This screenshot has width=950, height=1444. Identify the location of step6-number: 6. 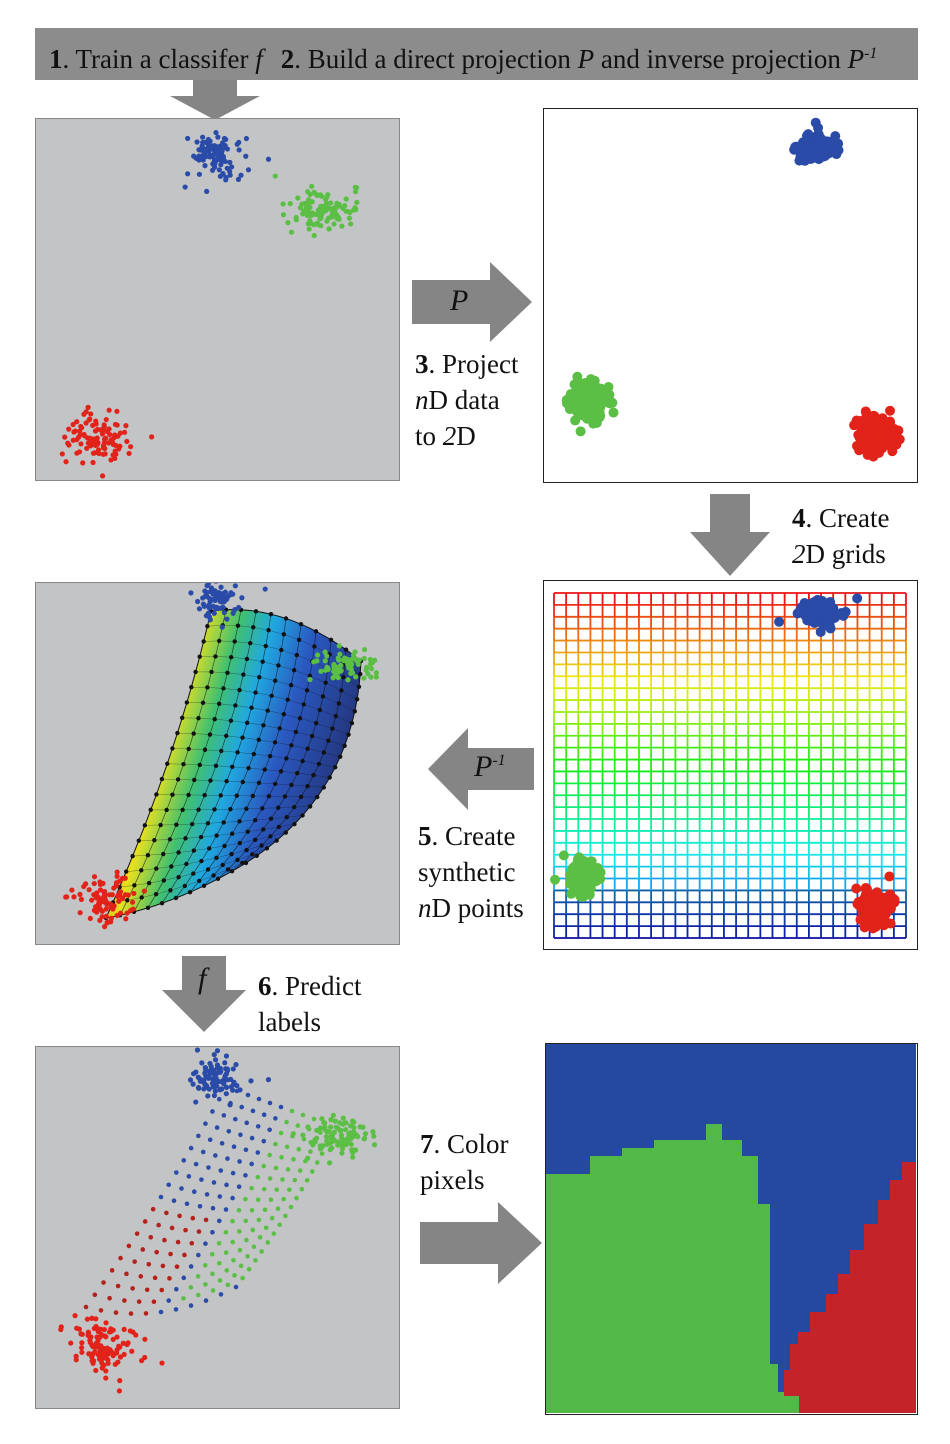
(265, 986).